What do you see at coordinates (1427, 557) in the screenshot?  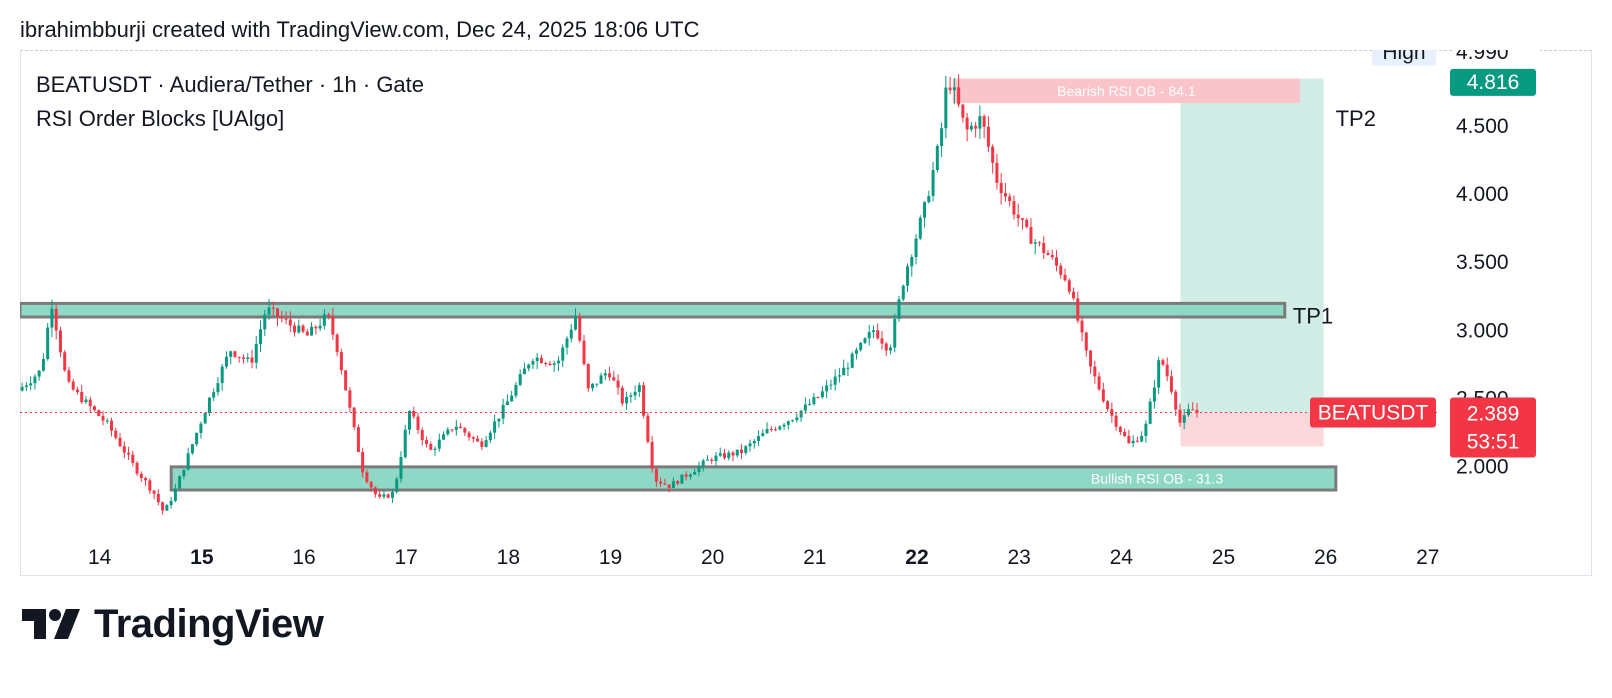 I see `x-tick-label: 27` at bounding box center [1427, 557].